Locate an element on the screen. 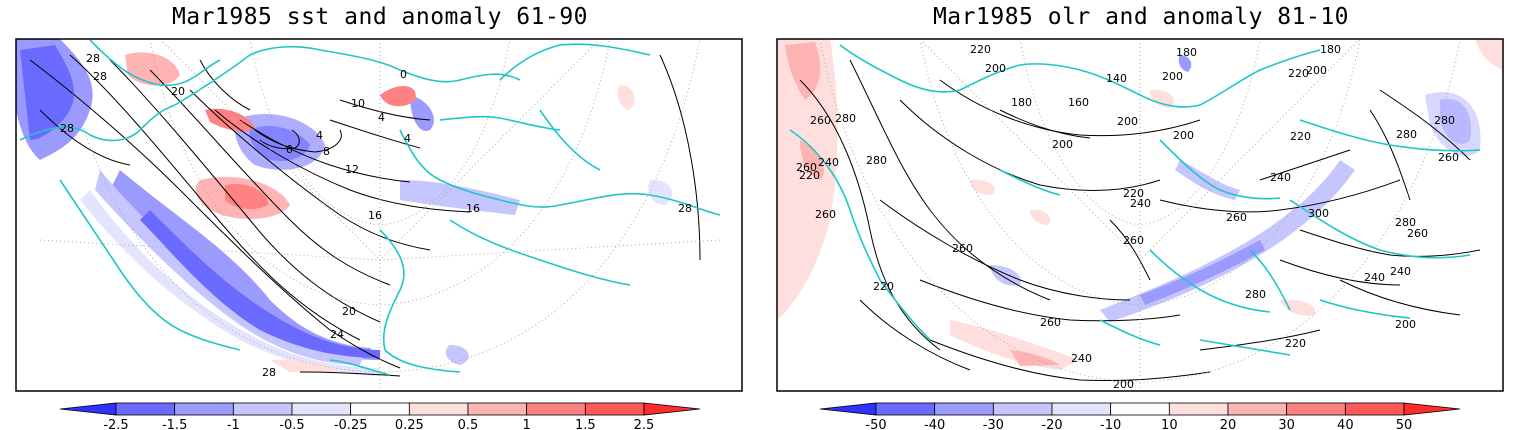 The image size is (1520, 430). right-pos-westcoast-core is located at coordinates (803, 71).